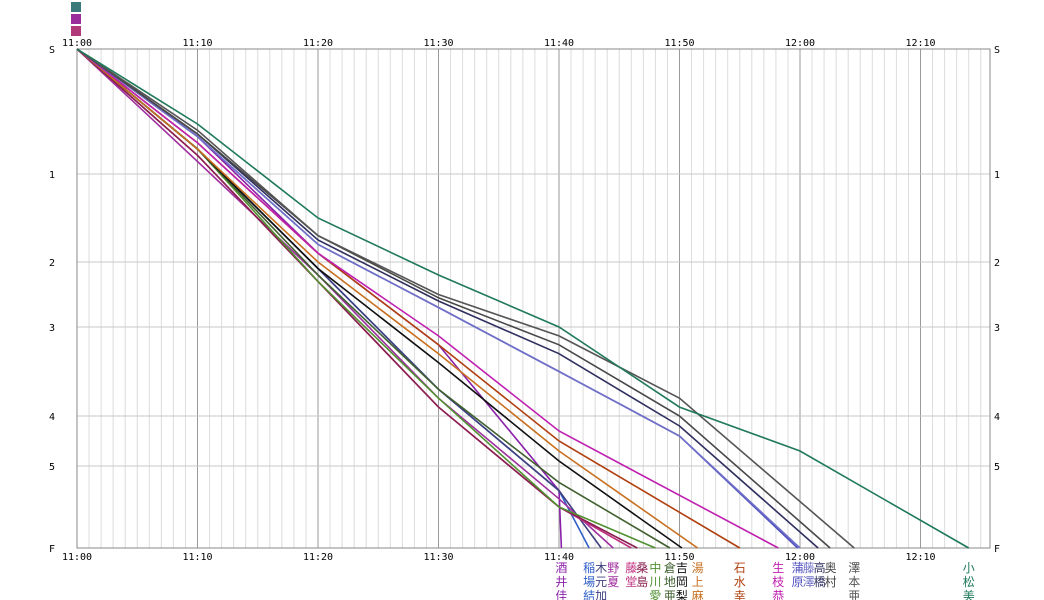 The height and width of the screenshot is (600, 1044). I want to click on runner-name-char: 岡, so click(682, 582).